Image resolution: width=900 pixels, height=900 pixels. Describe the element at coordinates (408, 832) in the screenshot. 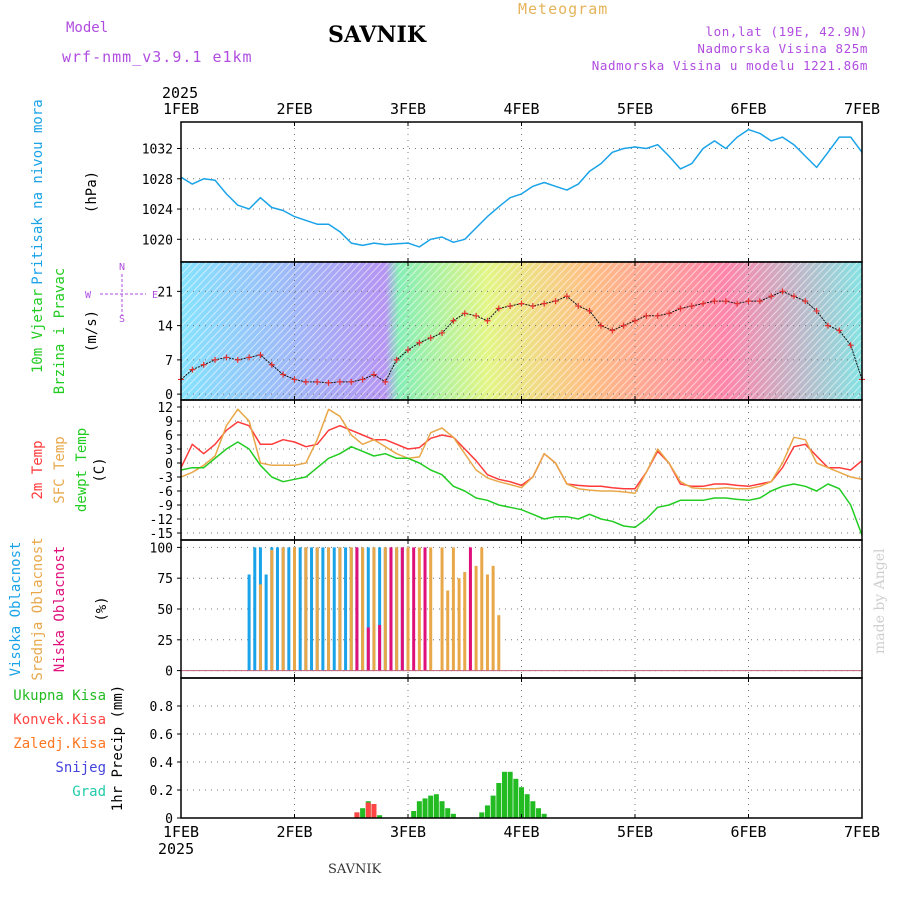

I see `bottom-date-label: 3FEB` at that location.